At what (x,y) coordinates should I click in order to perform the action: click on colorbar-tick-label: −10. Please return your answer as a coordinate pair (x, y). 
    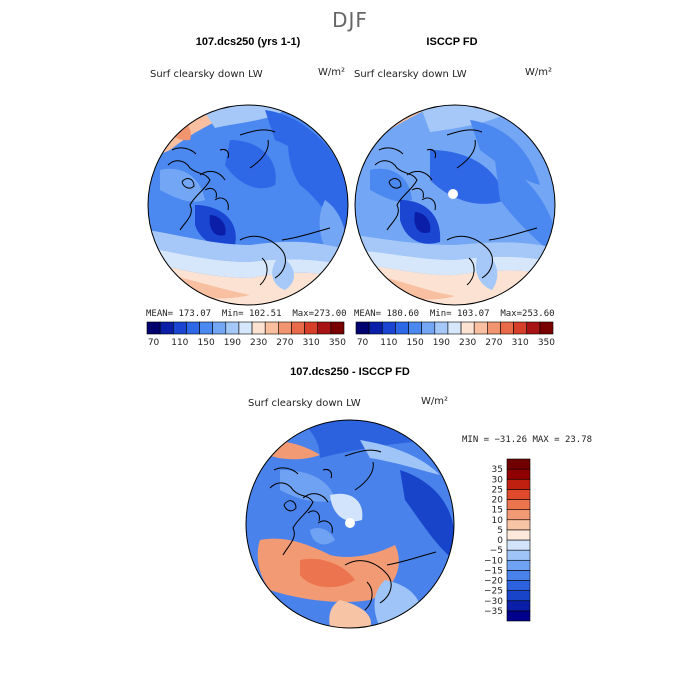
    Looking at the image, I should click on (493, 561).